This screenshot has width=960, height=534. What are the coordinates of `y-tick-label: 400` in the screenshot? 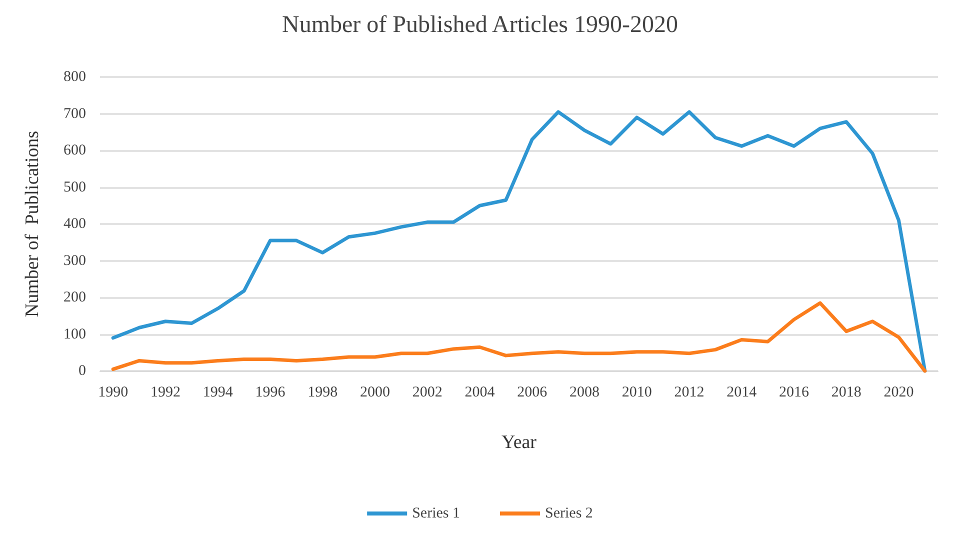 It's located at (75, 224).